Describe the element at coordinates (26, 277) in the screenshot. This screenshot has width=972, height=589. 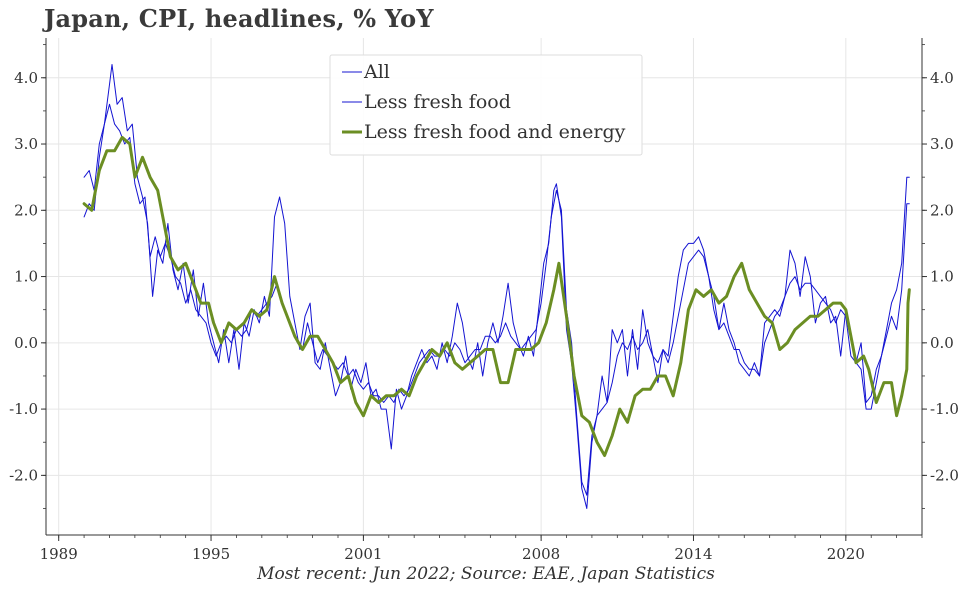
I see `y-tick-label-left: 1.0` at that location.